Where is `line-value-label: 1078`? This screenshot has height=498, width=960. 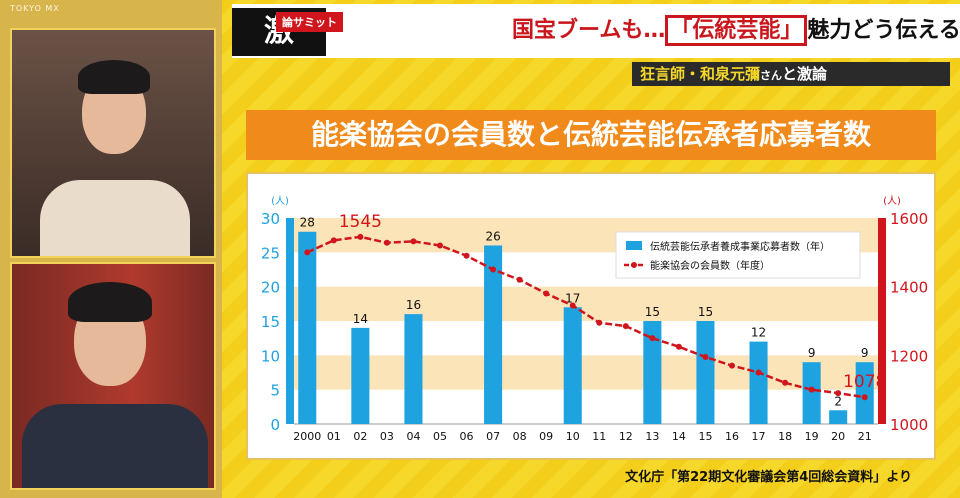
line-value-label: 1078 is located at coordinates (864, 382).